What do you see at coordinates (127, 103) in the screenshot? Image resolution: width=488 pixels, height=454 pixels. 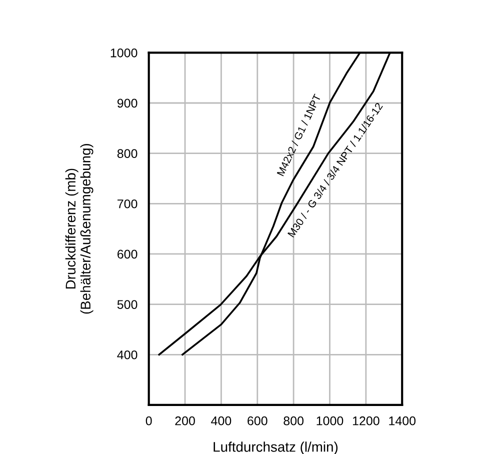 I see `y-tick-label: 900` at bounding box center [127, 103].